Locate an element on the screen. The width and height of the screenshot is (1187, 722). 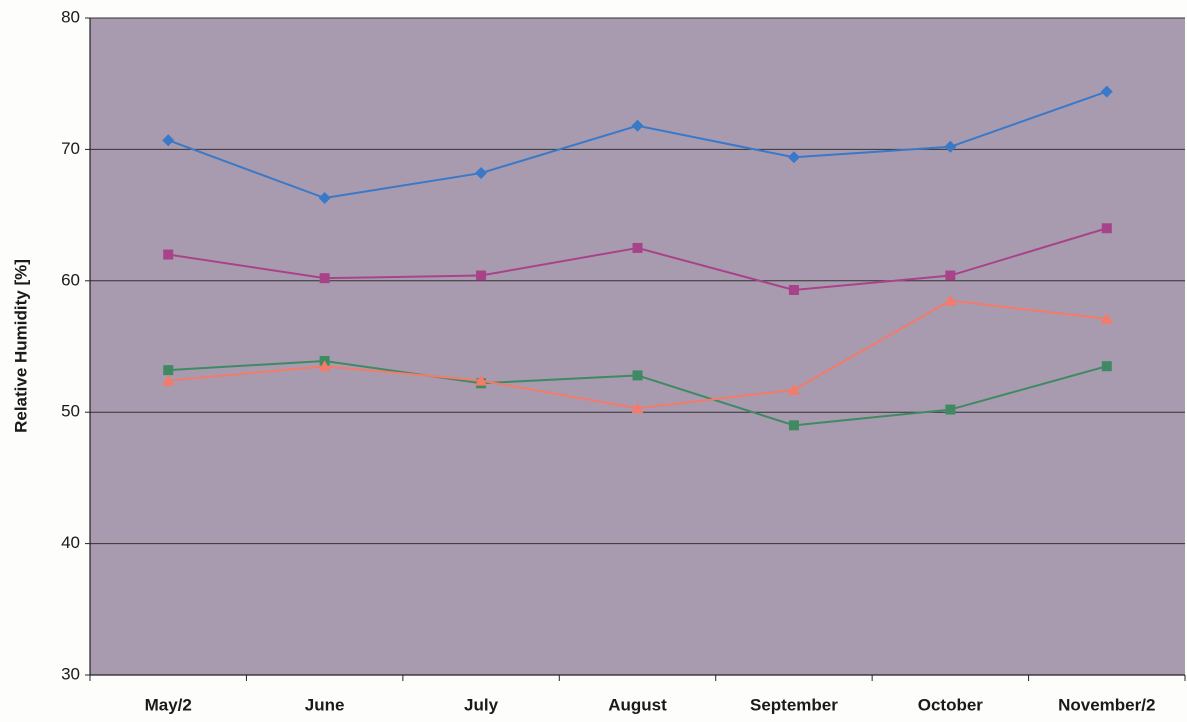
y-tick-label: 40 is located at coordinates (70, 542).